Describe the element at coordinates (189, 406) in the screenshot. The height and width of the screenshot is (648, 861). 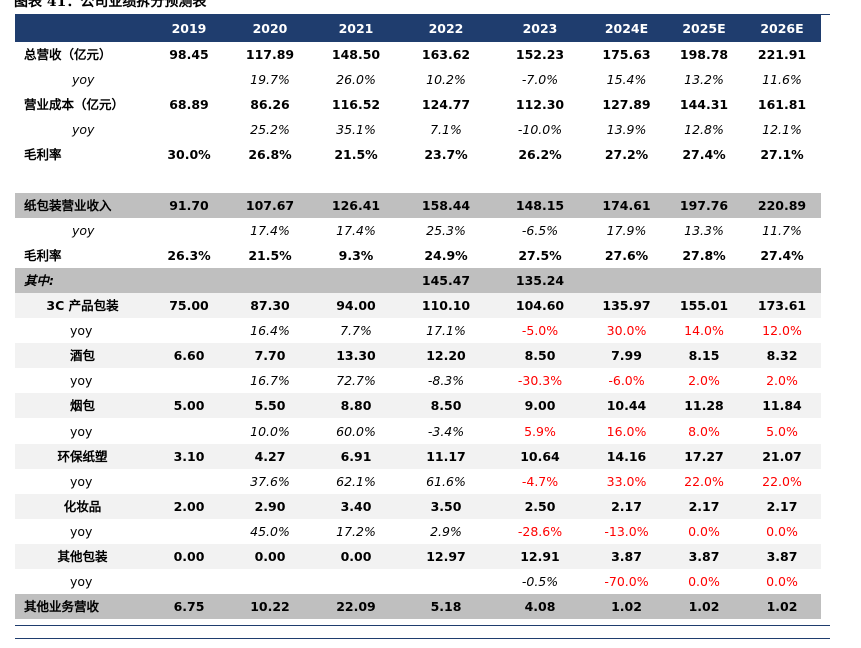
I see `table-cell: 5.00` at that location.